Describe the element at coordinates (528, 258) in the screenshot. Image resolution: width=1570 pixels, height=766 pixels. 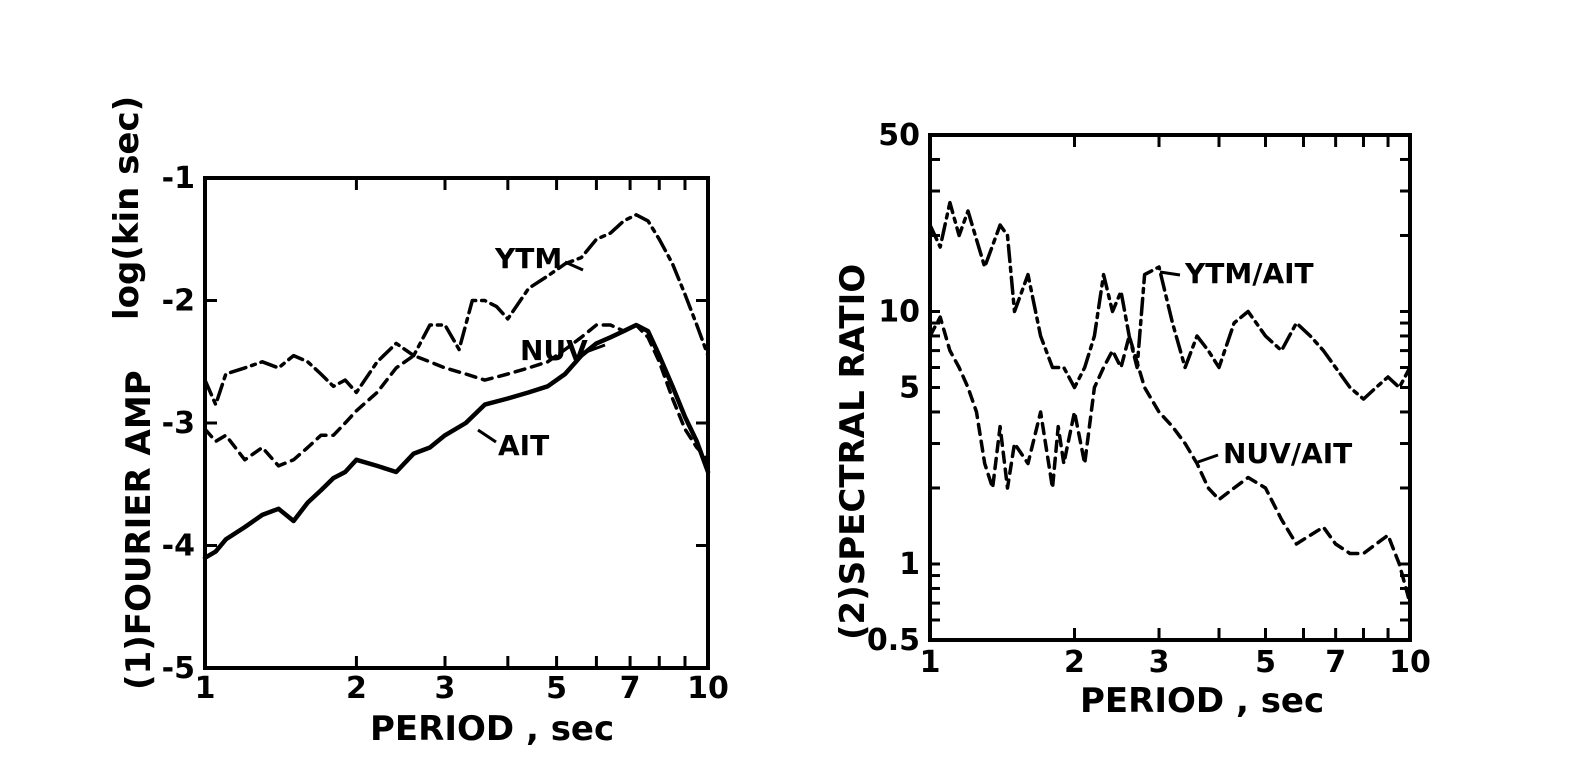
I see `panel1-label-ytm: YTM` at that location.